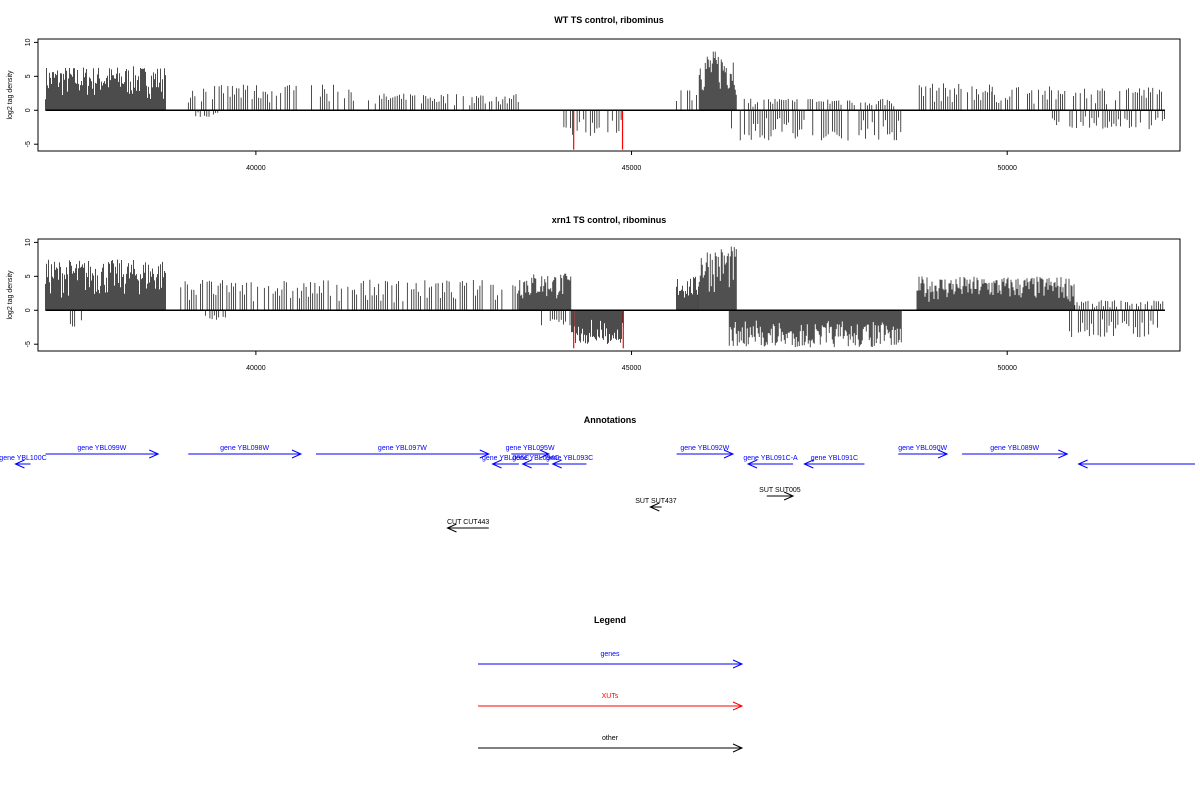 Image resolution: width=1200 pixels, height=800 pixels. I want to click on legend-label: other, so click(610, 738).